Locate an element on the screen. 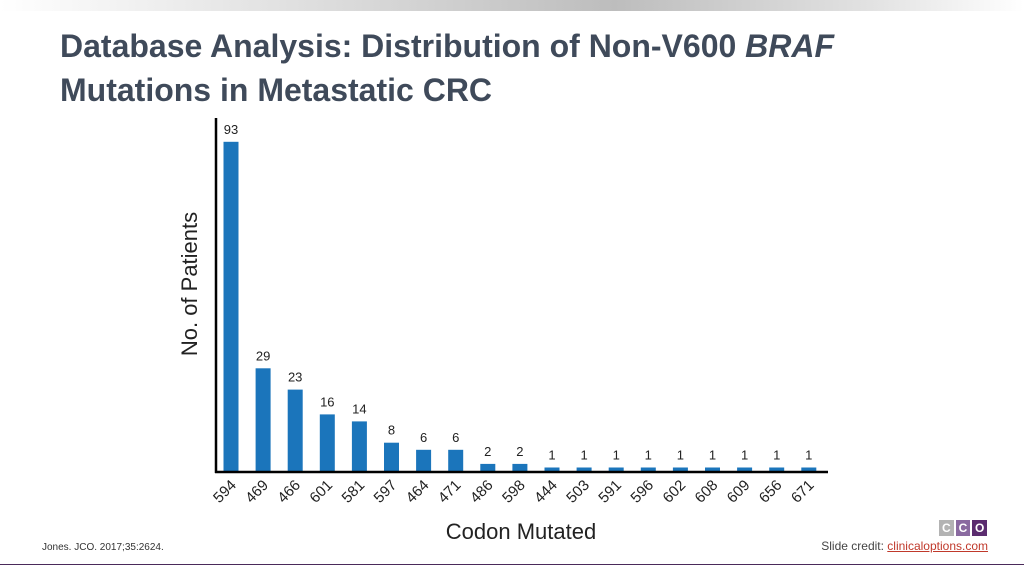 The height and width of the screenshot is (576, 1024). value-label-469: 29 is located at coordinates (263, 355).